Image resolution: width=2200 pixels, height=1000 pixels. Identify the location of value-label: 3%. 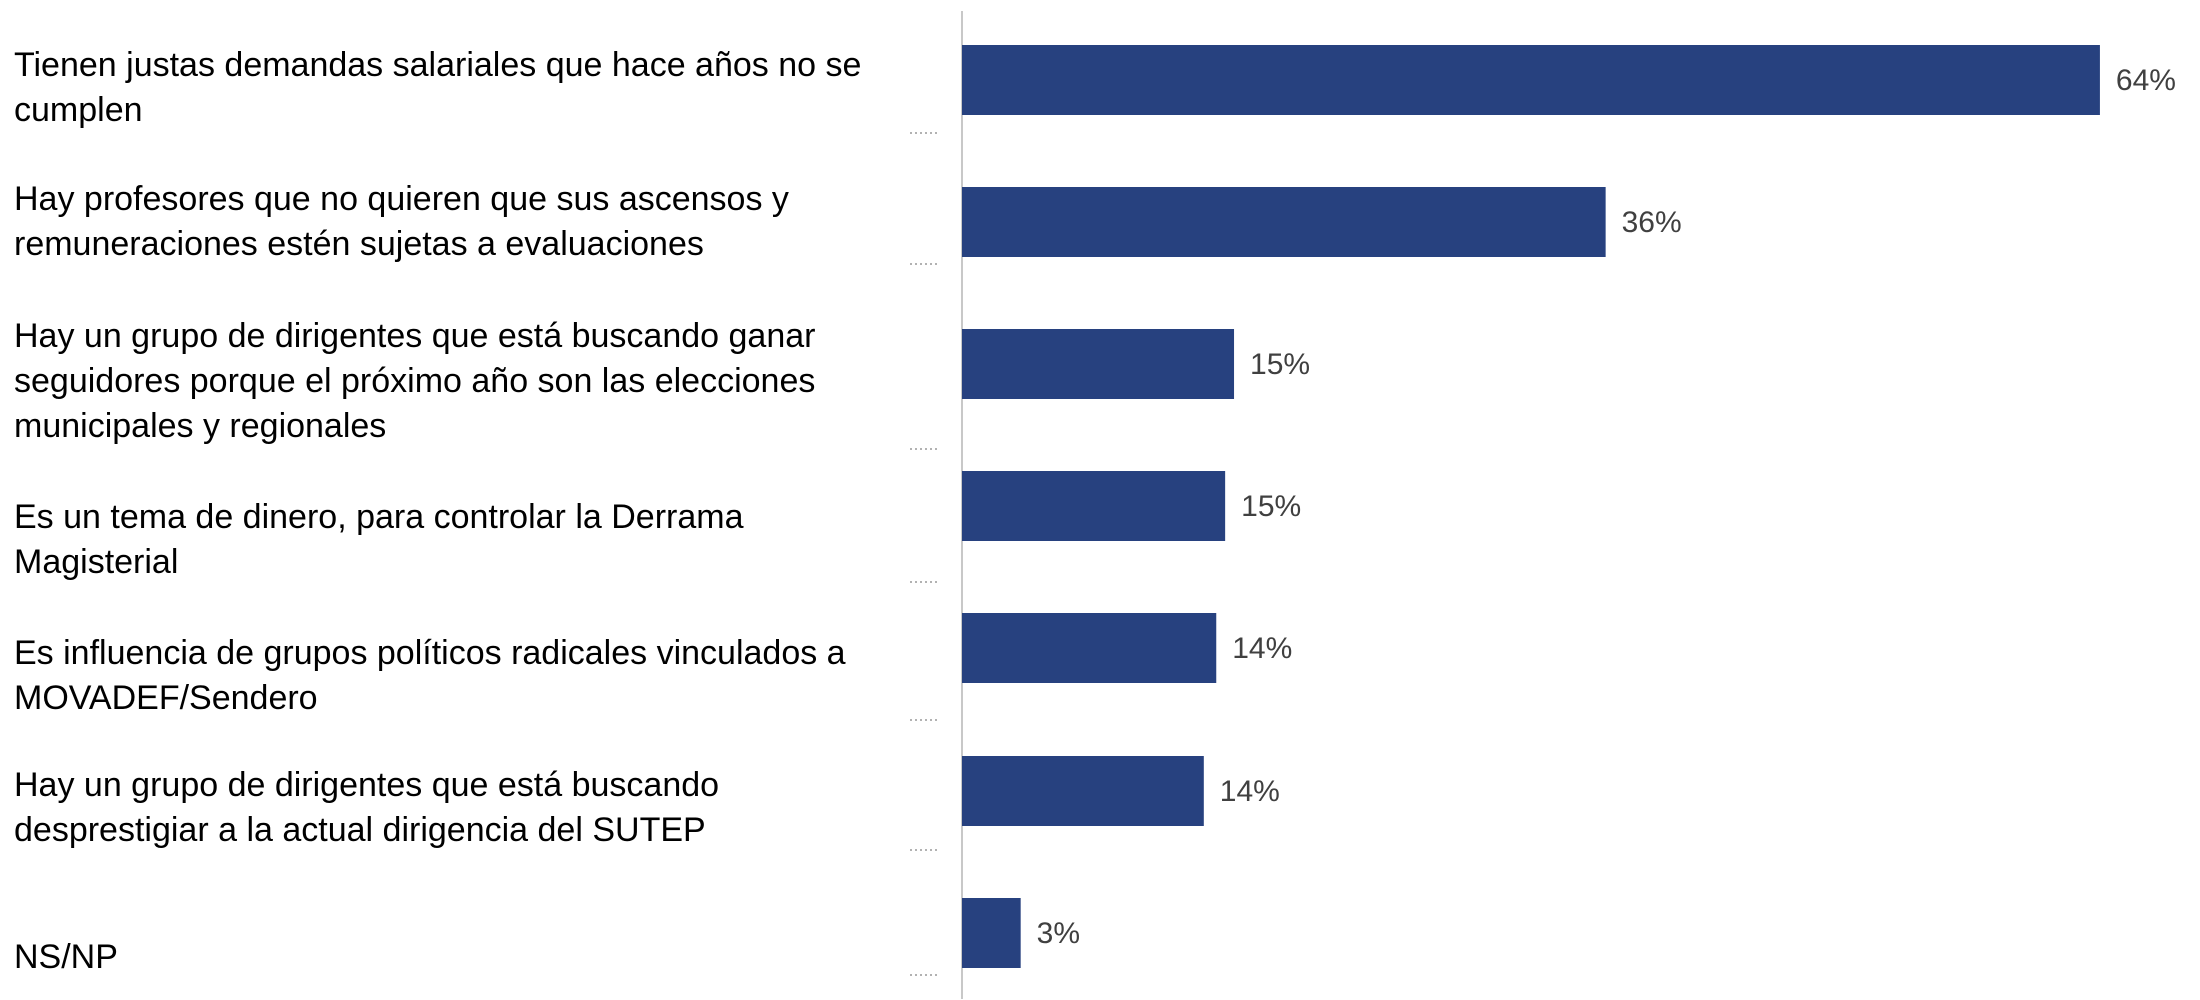
(1058, 933).